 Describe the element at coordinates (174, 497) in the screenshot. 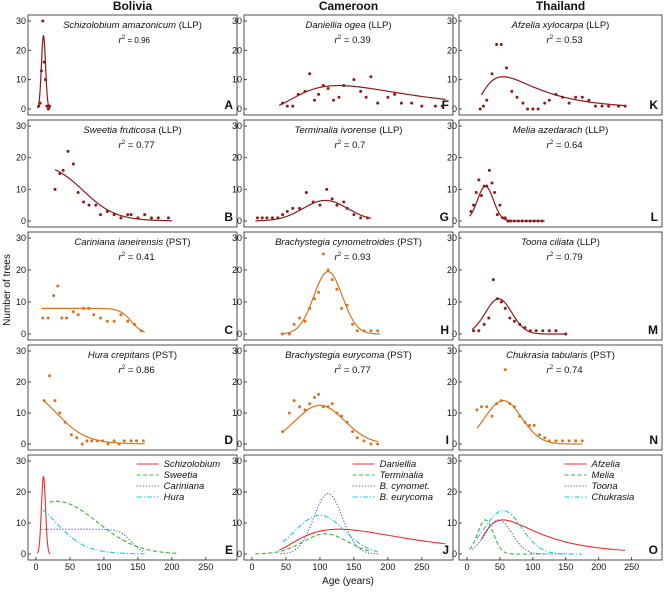

I see `legend-label: Hura` at that location.